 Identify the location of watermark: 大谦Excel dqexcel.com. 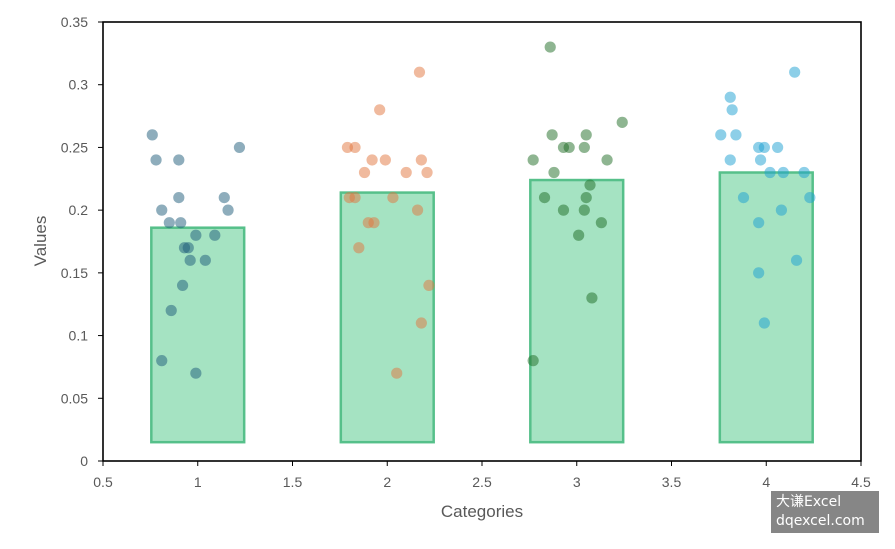
(825, 512).